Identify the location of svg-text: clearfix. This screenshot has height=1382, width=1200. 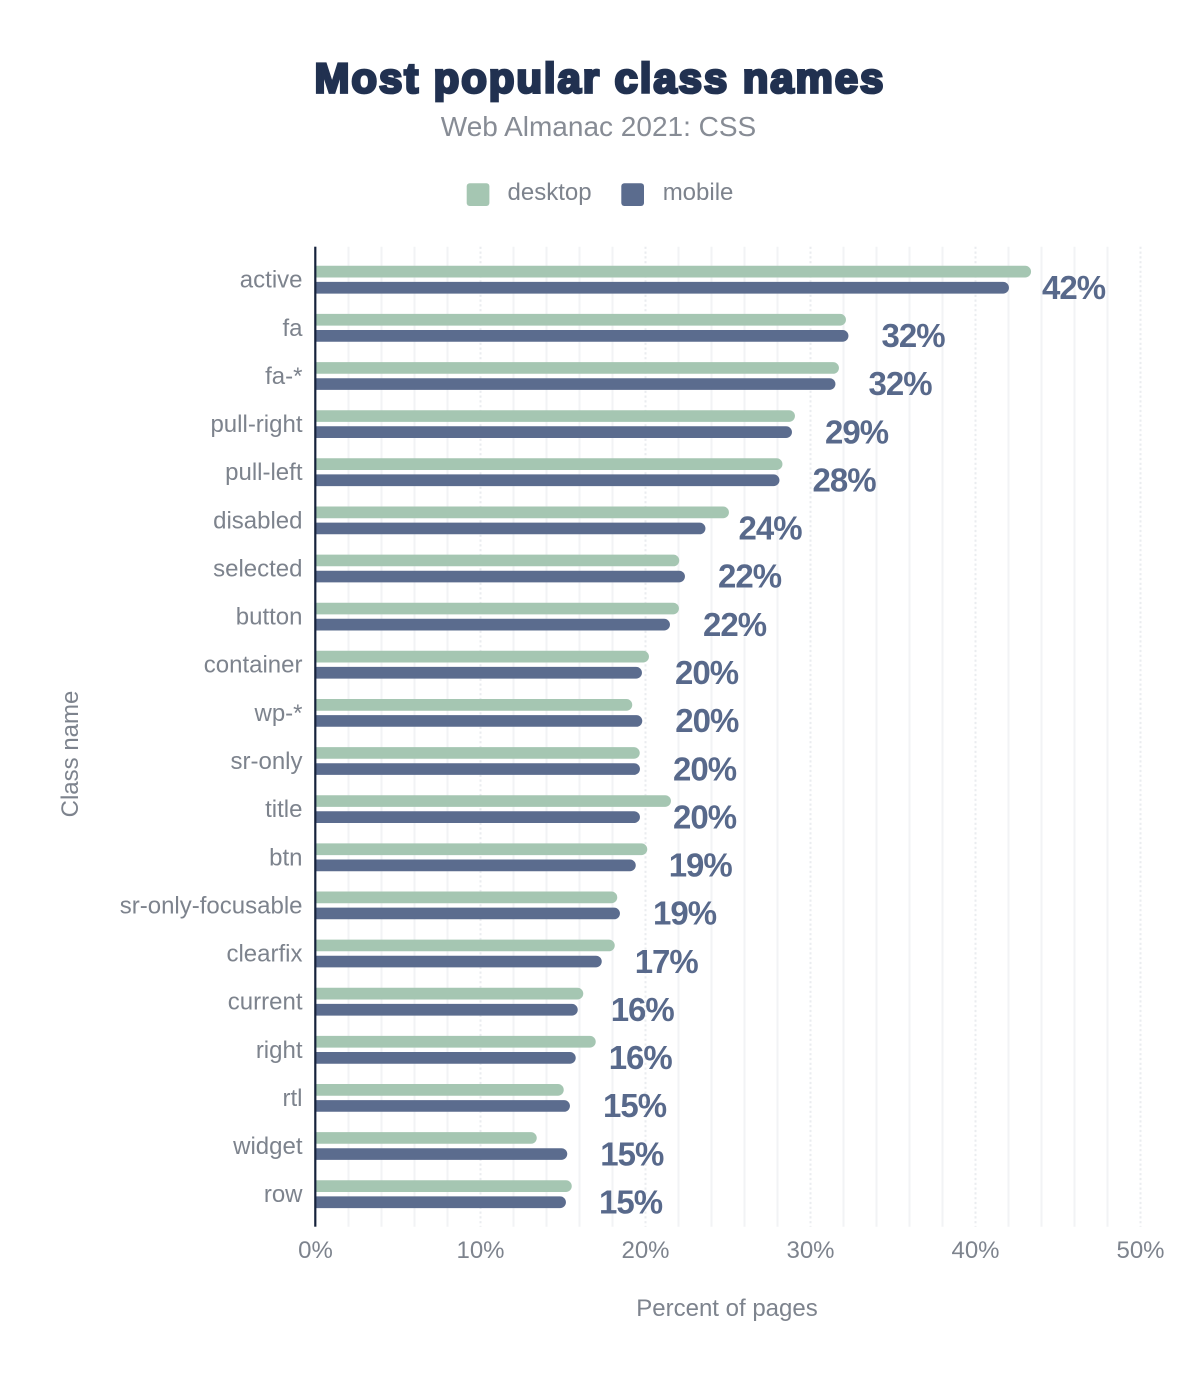
(264, 954).